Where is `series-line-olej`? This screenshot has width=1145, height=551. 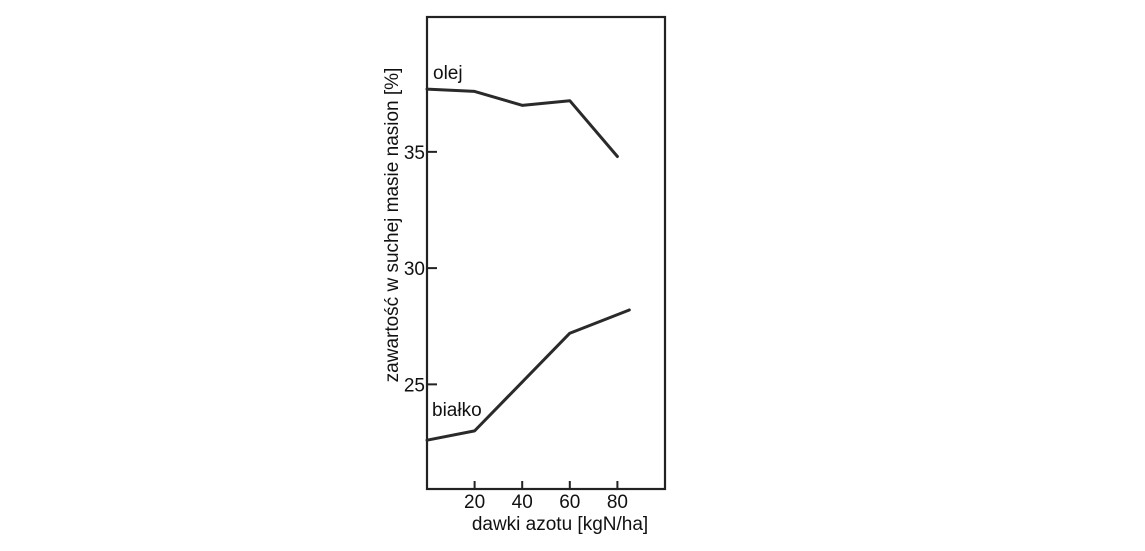
series-line-olej is located at coordinates (522, 123).